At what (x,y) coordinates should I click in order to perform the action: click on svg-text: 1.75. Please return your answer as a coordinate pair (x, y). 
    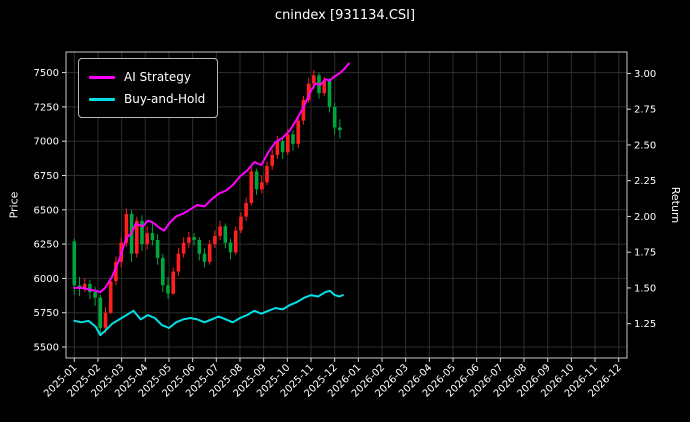
    Looking at the image, I should click on (645, 253).